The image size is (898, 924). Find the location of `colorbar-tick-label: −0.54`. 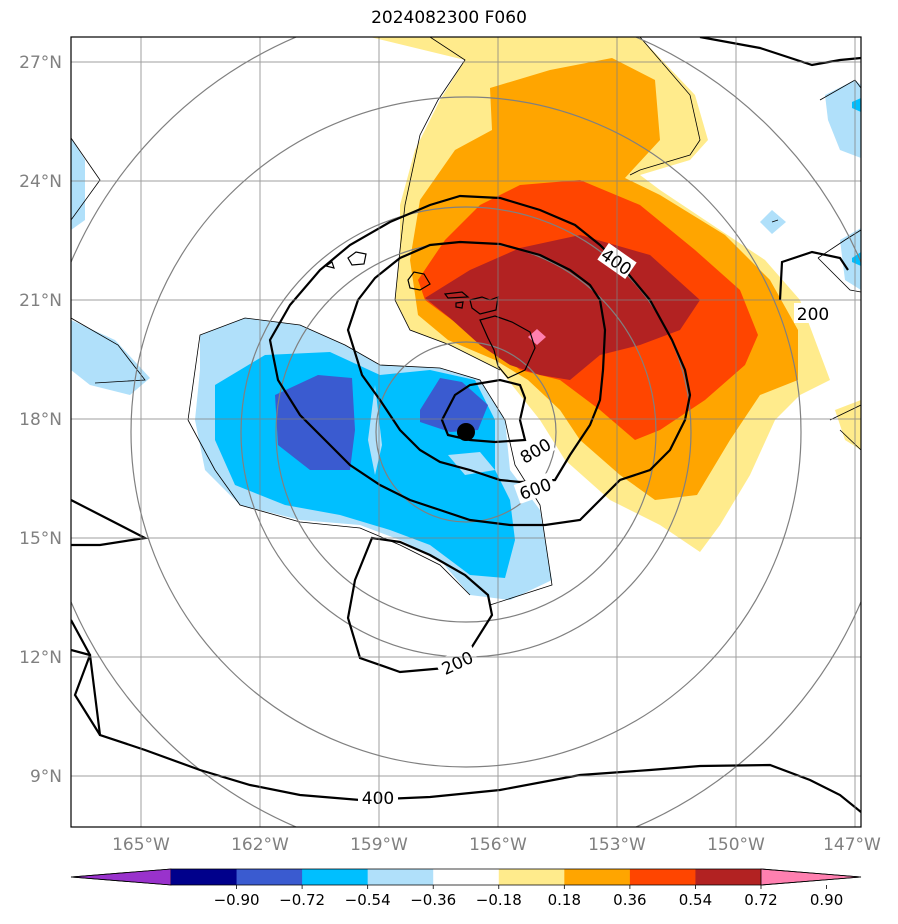

colorbar-tick-label: −0.54 is located at coordinates (368, 900).